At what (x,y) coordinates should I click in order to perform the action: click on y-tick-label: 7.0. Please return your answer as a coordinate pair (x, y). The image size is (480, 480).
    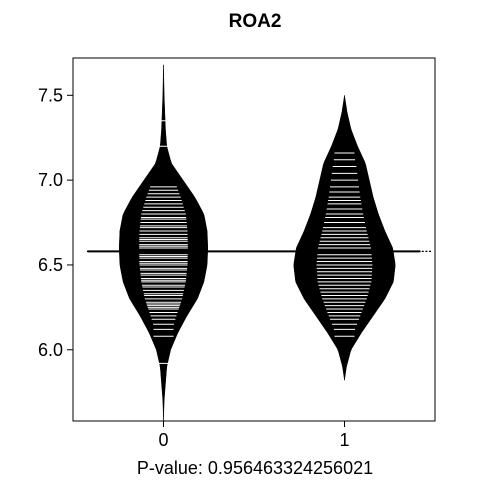
    Looking at the image, I should click on (50, 180).